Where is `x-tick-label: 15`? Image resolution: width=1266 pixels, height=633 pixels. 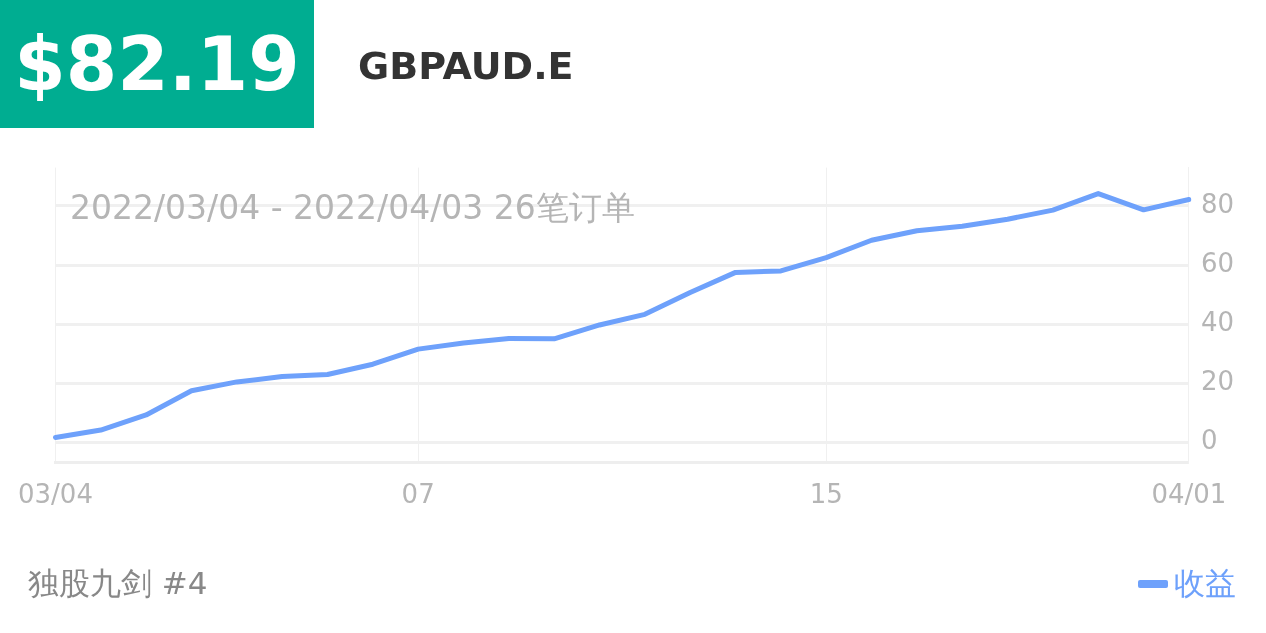
x-tick-label: 15 is located at coordinates (826, 494).